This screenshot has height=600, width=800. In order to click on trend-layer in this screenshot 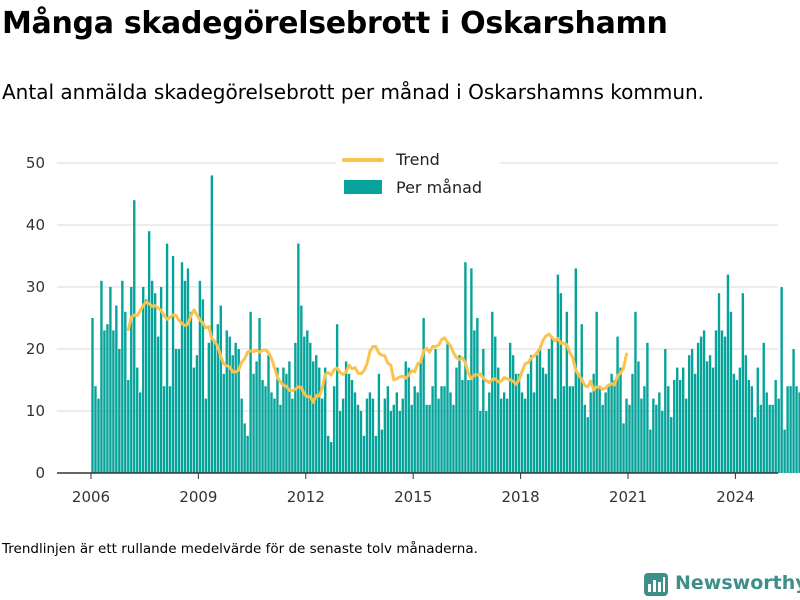, I will do `click(377, 352)`.